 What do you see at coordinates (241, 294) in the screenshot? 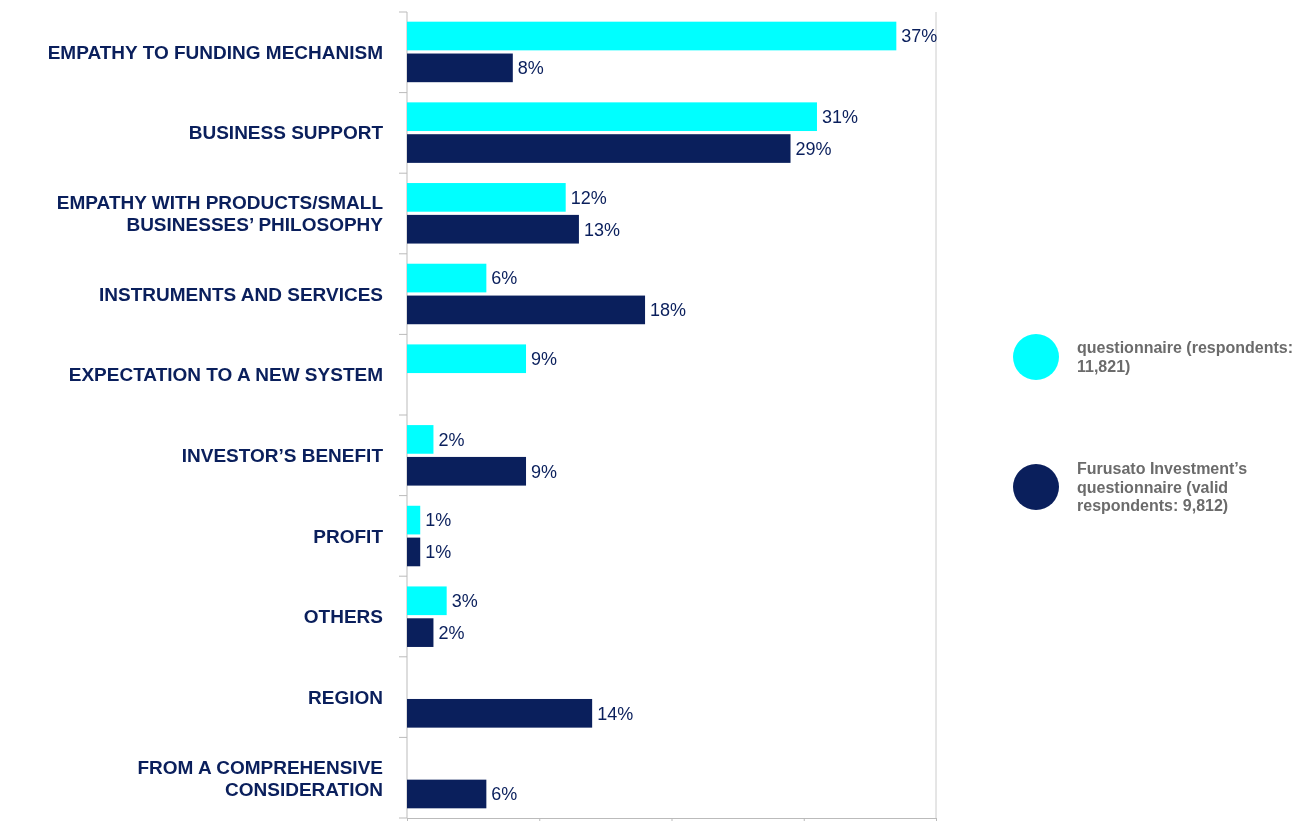
I see `y-tick-label: INSTRUMENTS AND SERVICES` at bounding box center [241, 294].